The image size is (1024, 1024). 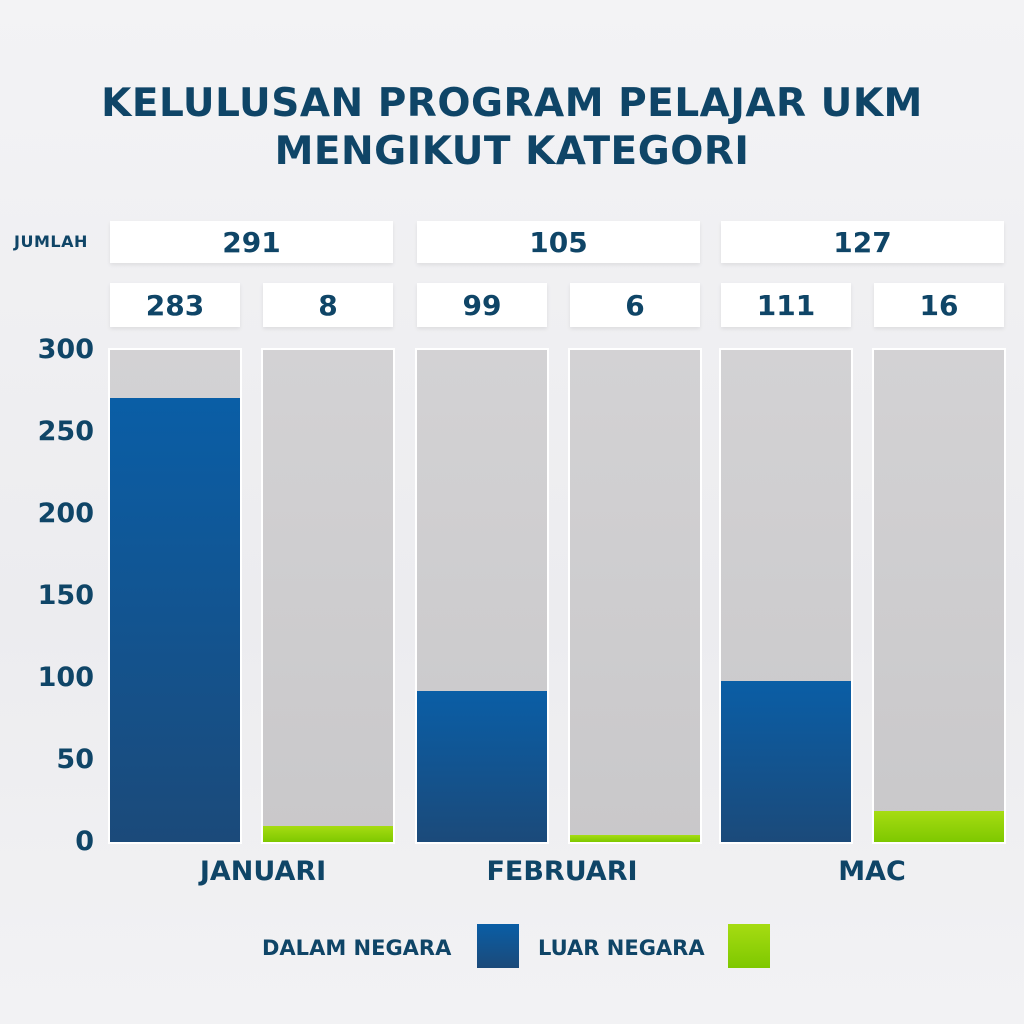 I want to click on y-tick-label: 300, so click(x=65, y=349).